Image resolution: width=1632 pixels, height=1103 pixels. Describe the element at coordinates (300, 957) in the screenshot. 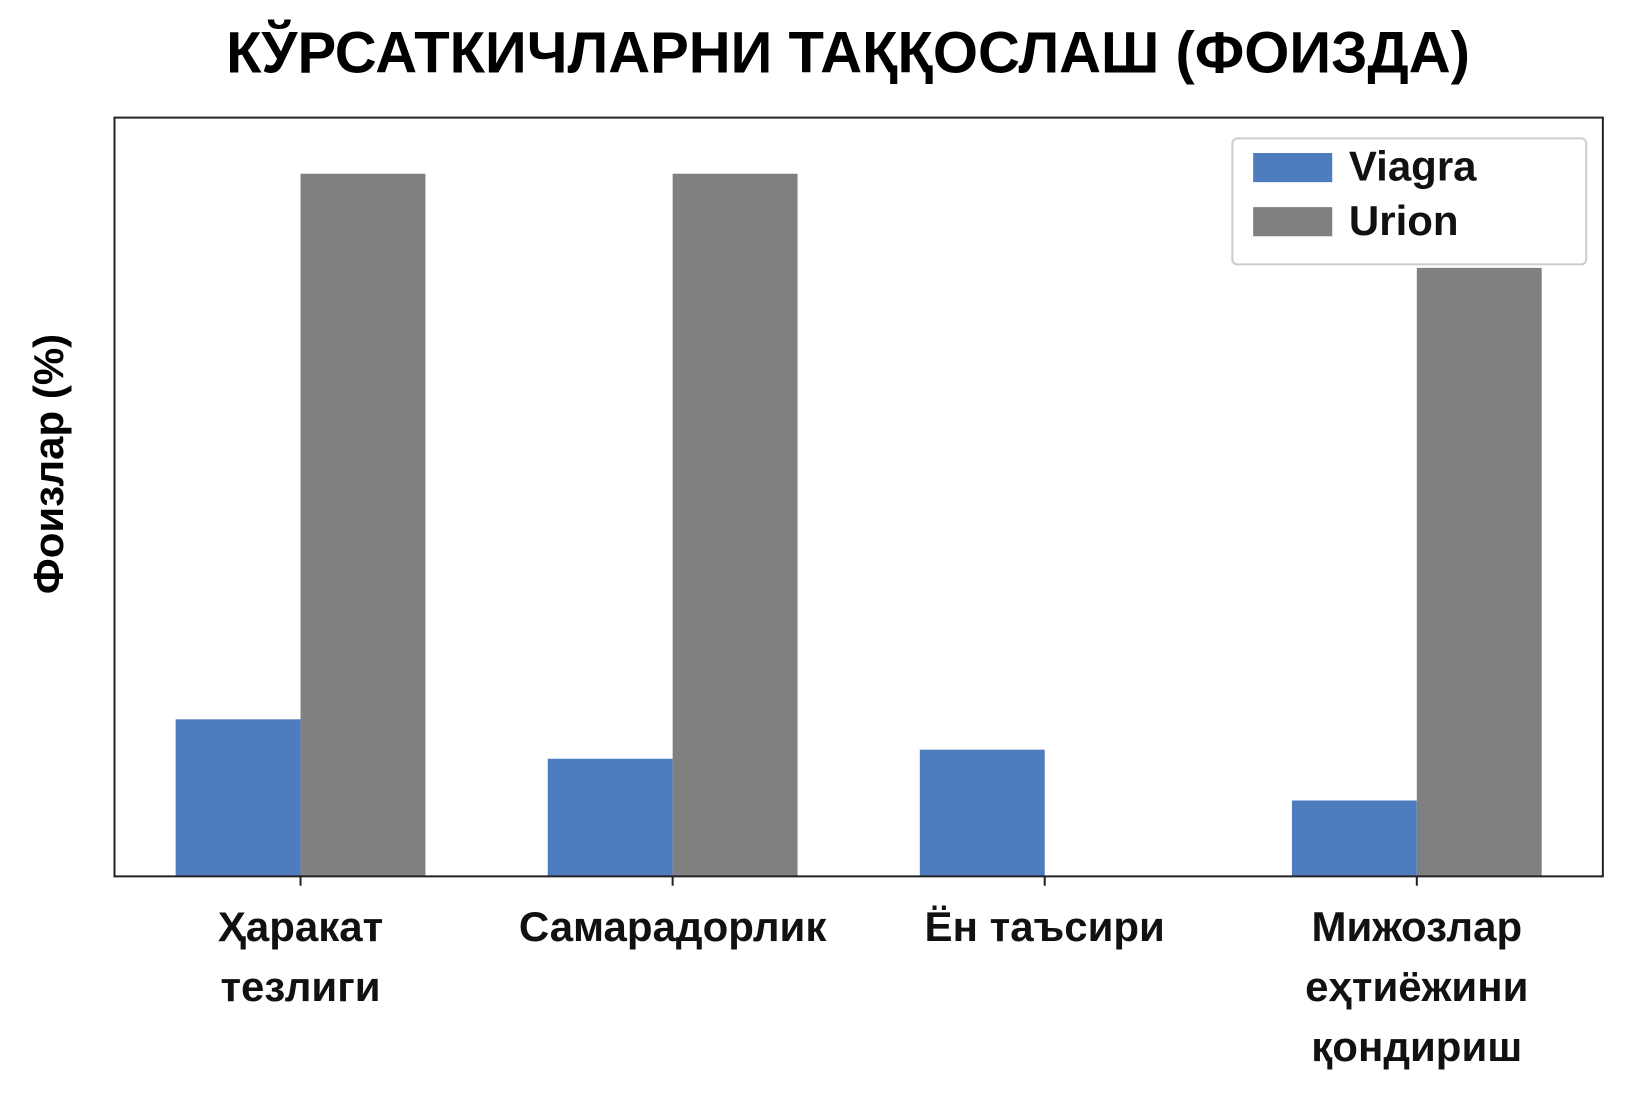

I see `x-tick-label: Ҳаракат тезлиги` at that location.